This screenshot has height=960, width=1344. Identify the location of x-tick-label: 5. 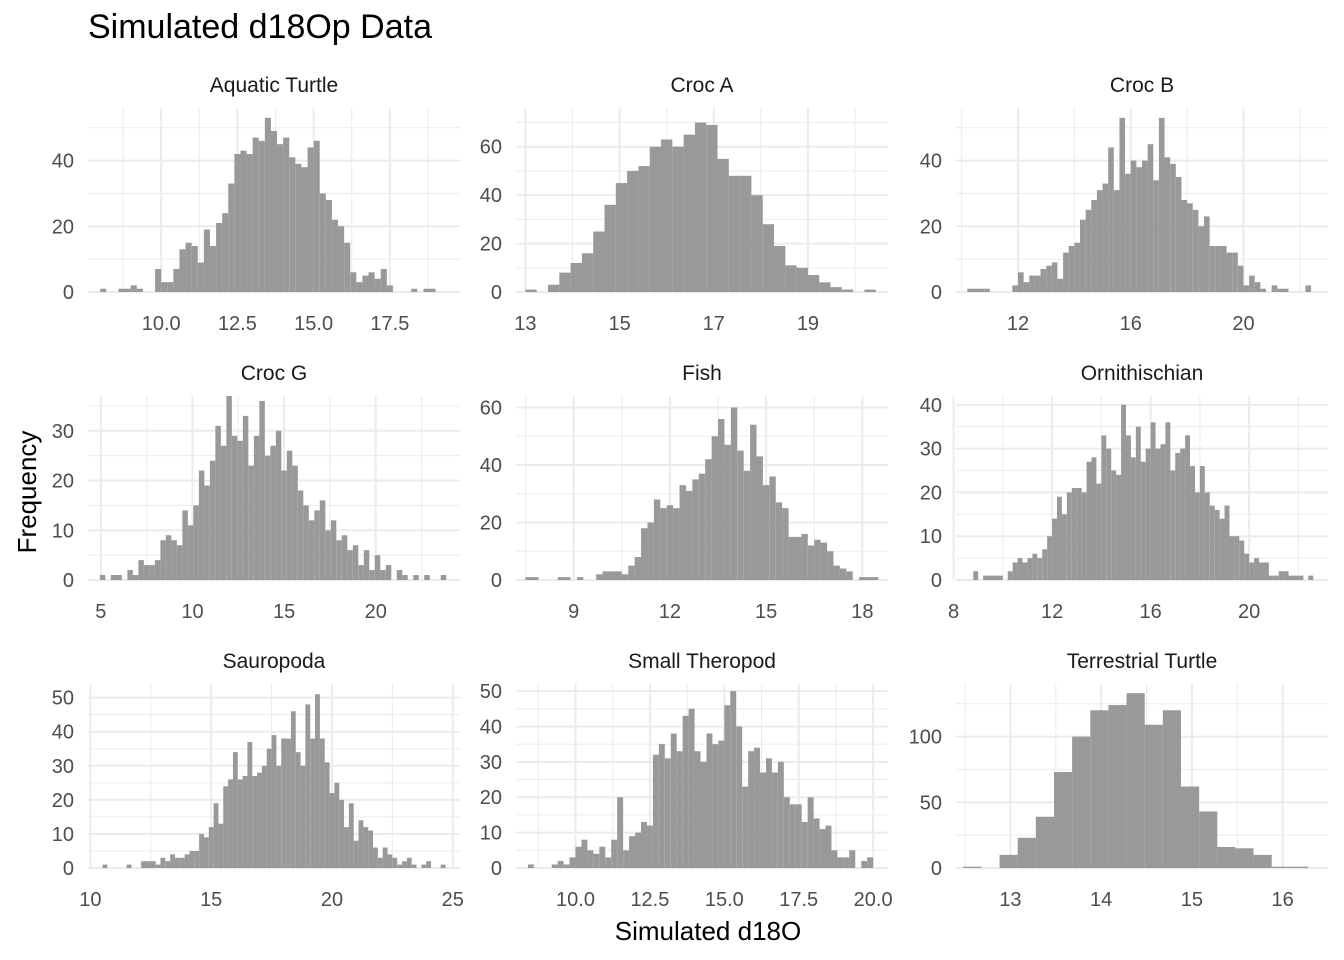
(100, 612).